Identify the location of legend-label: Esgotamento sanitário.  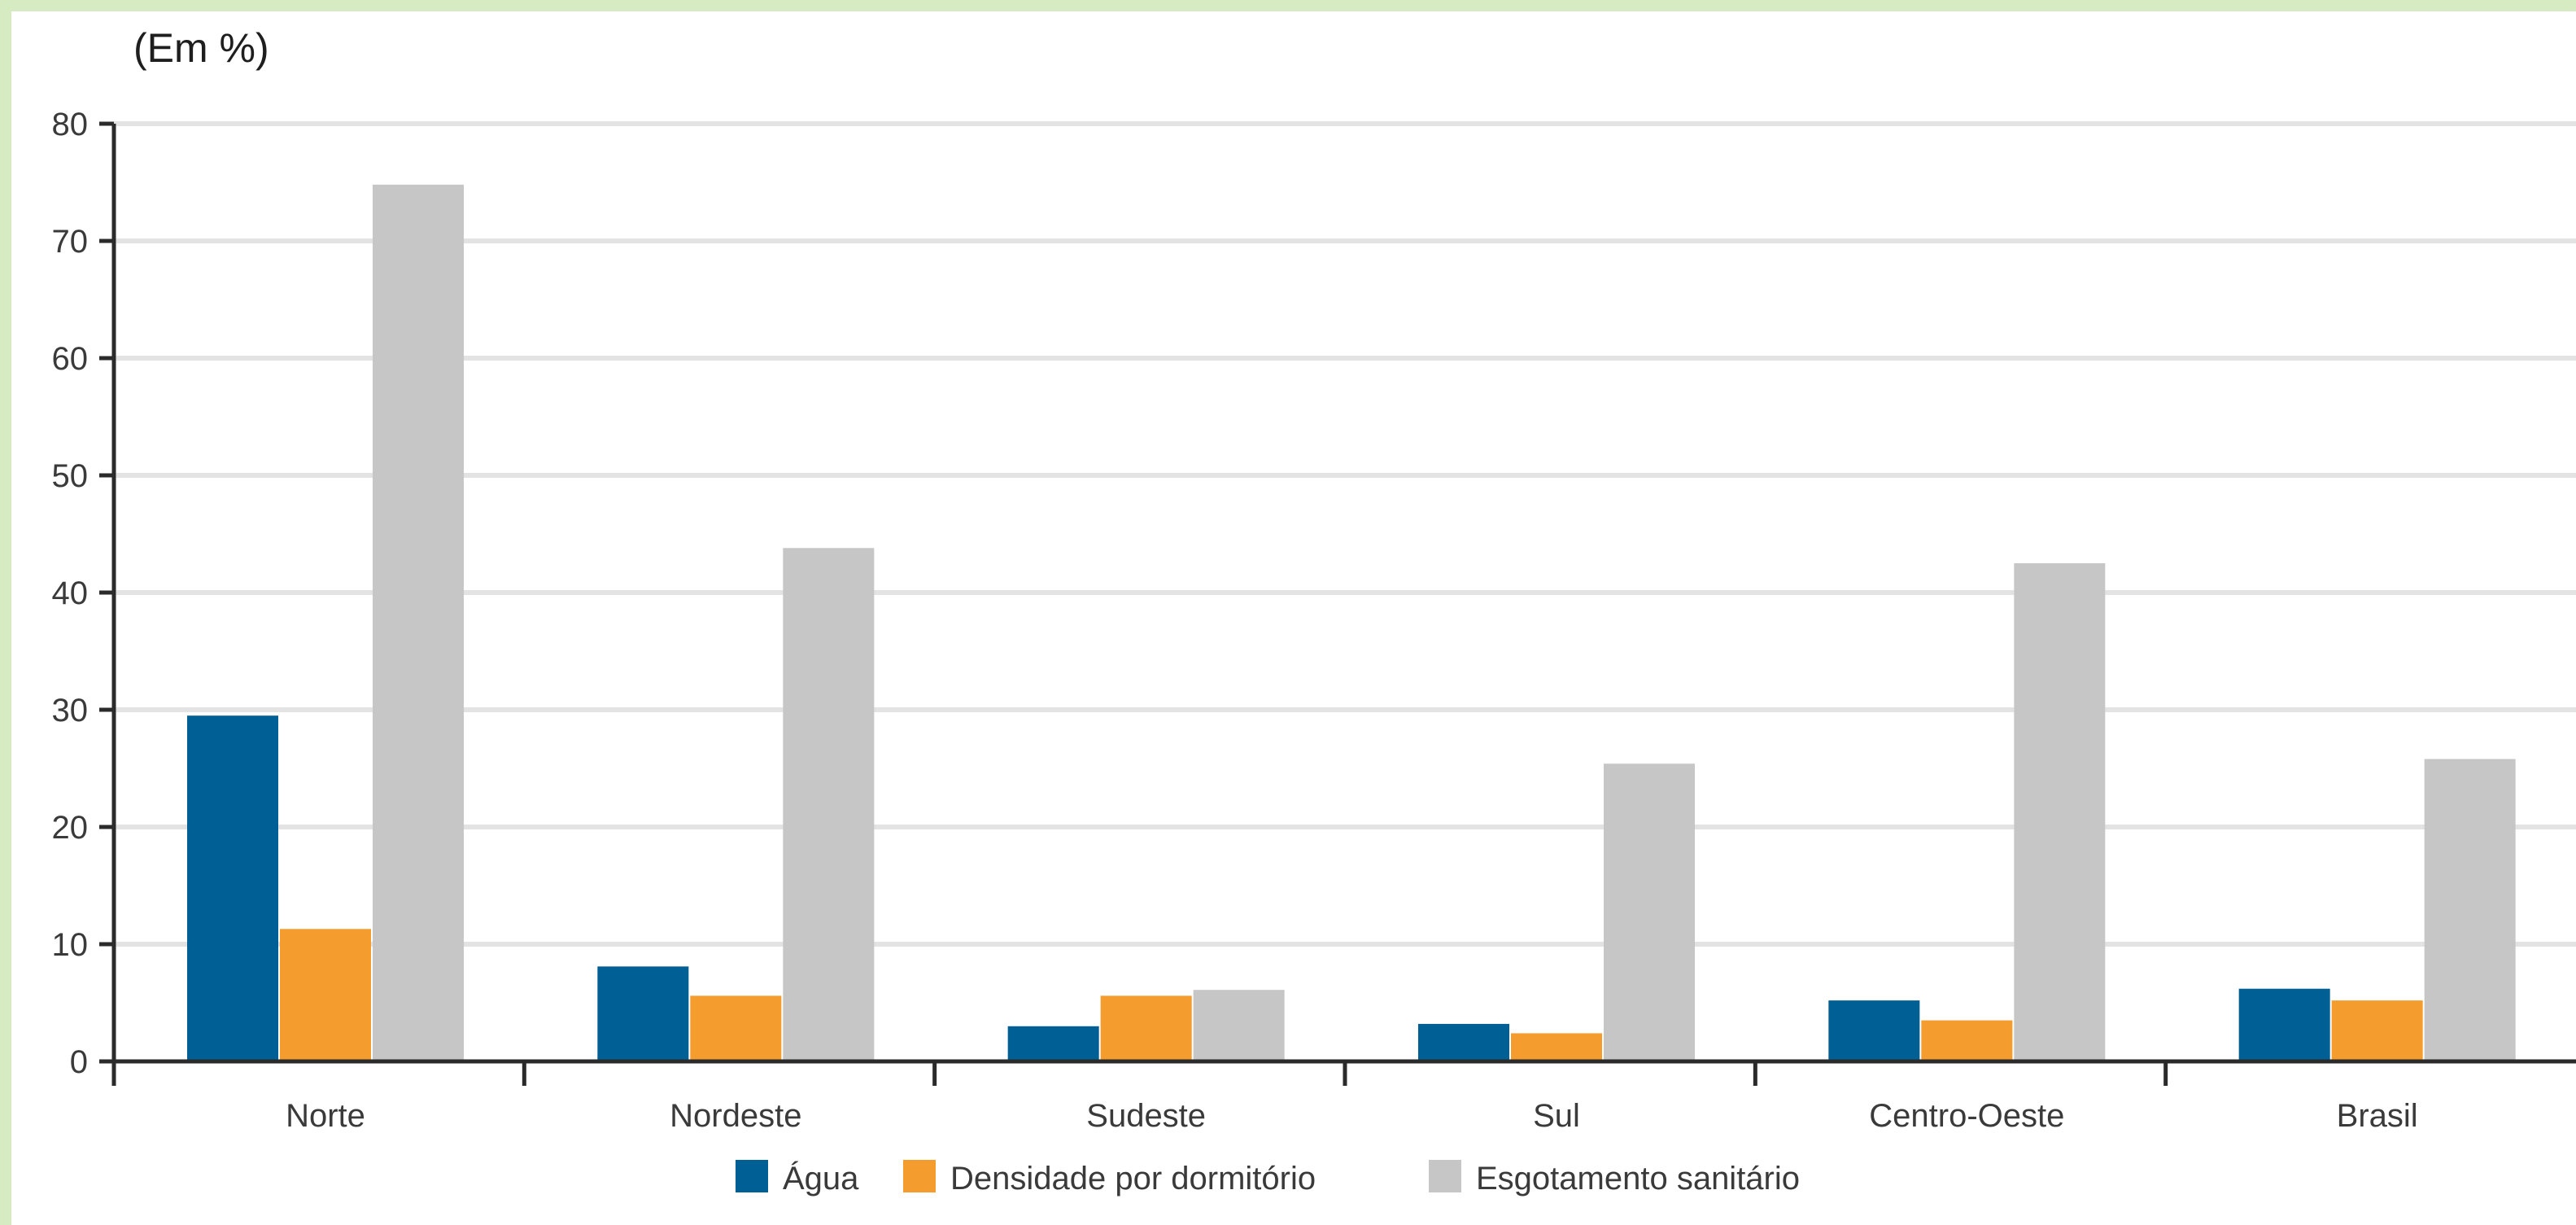
(1638, 1179).